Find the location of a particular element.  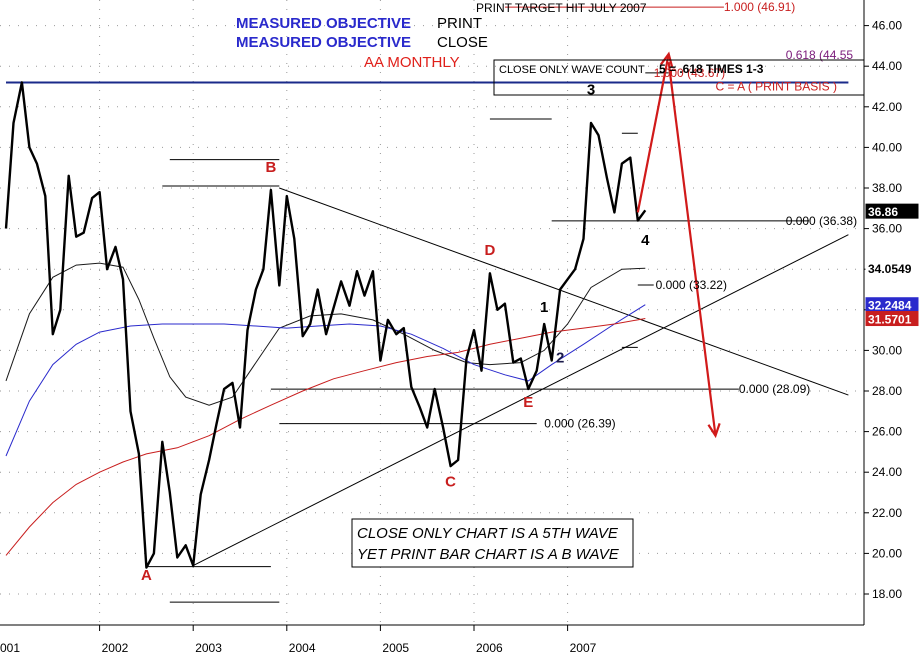

y-tick-label: 44.00 is located at coordinates (887, 66).